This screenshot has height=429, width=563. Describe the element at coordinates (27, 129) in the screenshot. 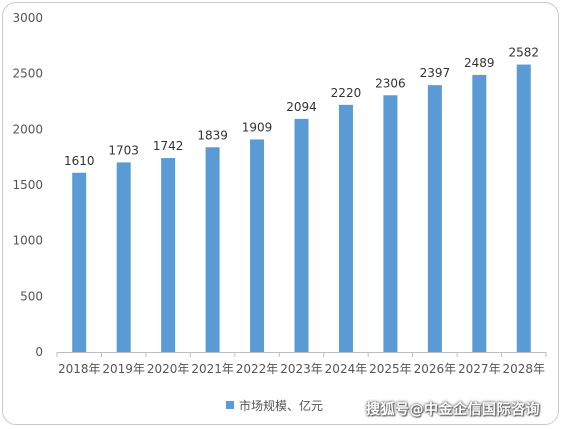

I see `y-tick-label: 2000` at that location.